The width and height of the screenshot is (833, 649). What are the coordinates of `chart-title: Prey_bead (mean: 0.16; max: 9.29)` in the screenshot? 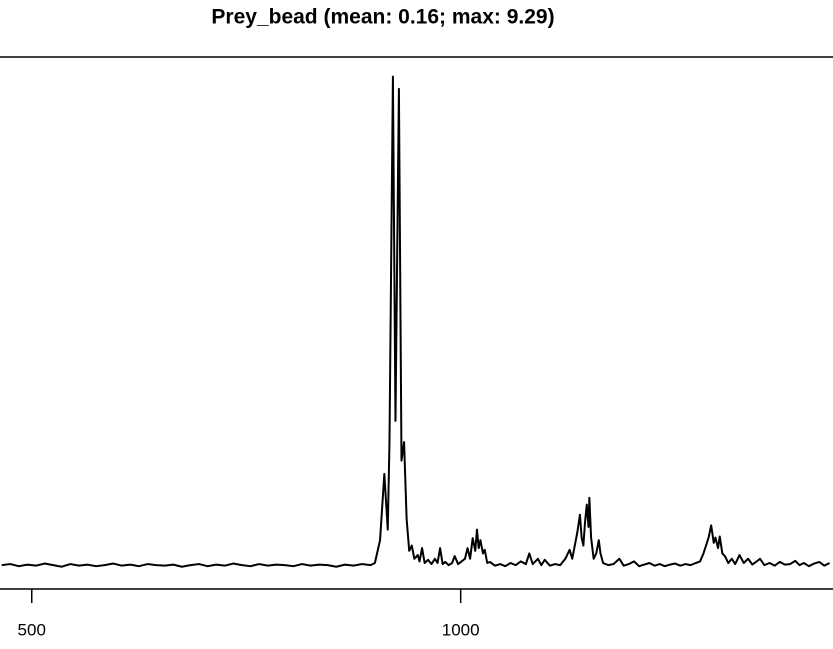 It's located at (382, 17).